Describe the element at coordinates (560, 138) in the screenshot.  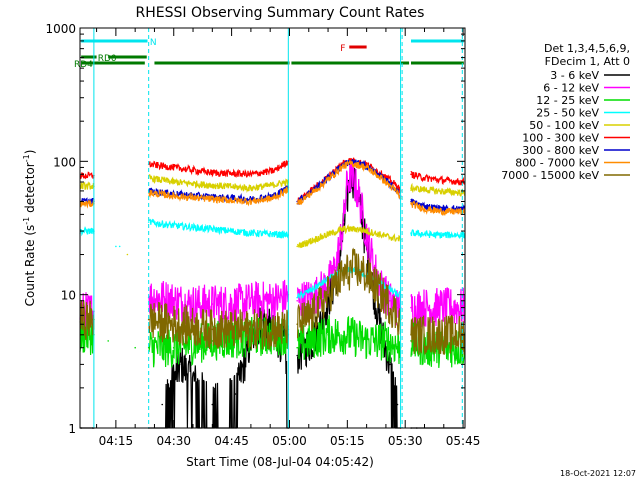
I see `legend-label-6: 100 - 300 keV` at that location.